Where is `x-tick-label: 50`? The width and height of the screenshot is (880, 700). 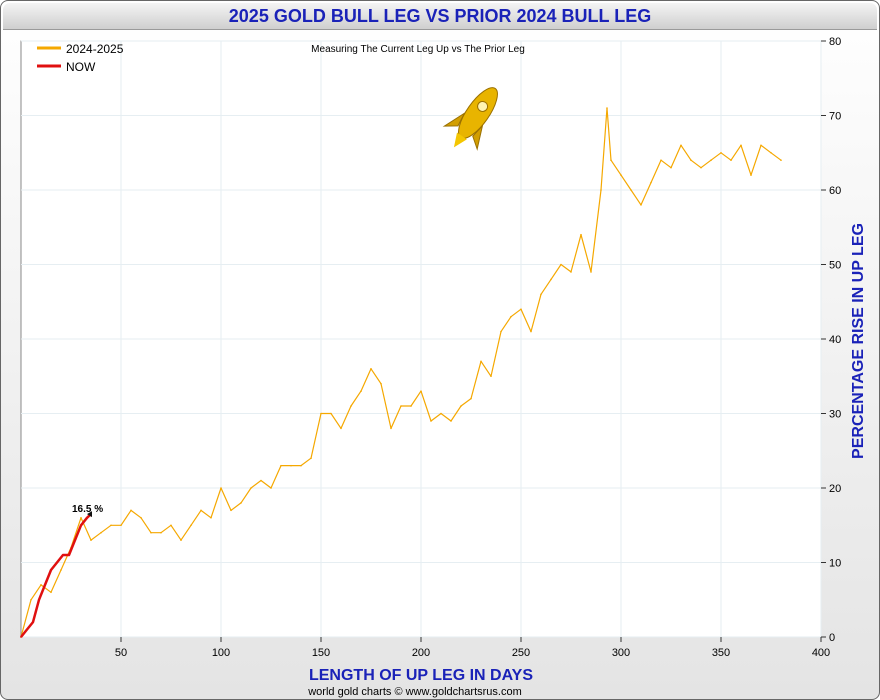 x-tick-label: 50 is located at coordinates (121, 653).